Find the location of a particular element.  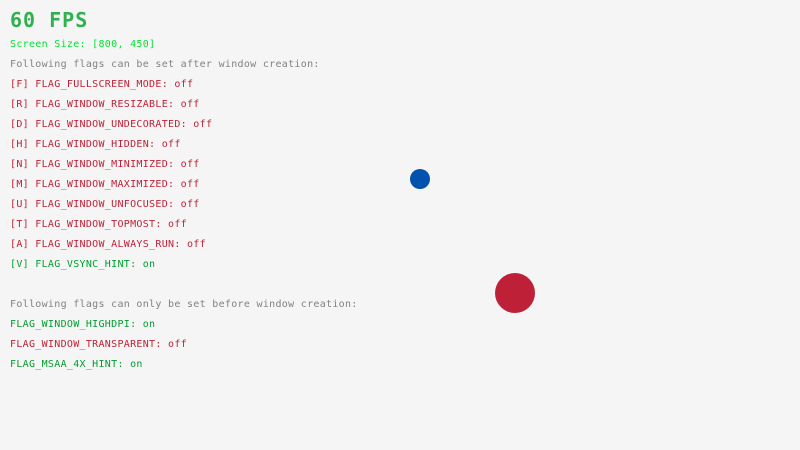

flag-row: [U] FLAG_WINDOW_UNFOCUSED: off is located at coordinates (105, 205).